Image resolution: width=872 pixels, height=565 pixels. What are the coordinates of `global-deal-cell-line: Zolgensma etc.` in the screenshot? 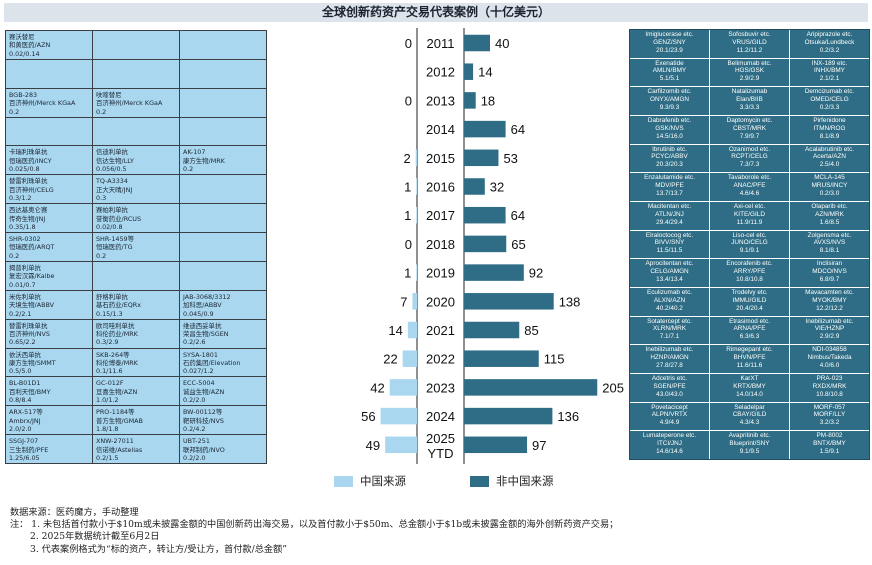 It's located at (829, 235).